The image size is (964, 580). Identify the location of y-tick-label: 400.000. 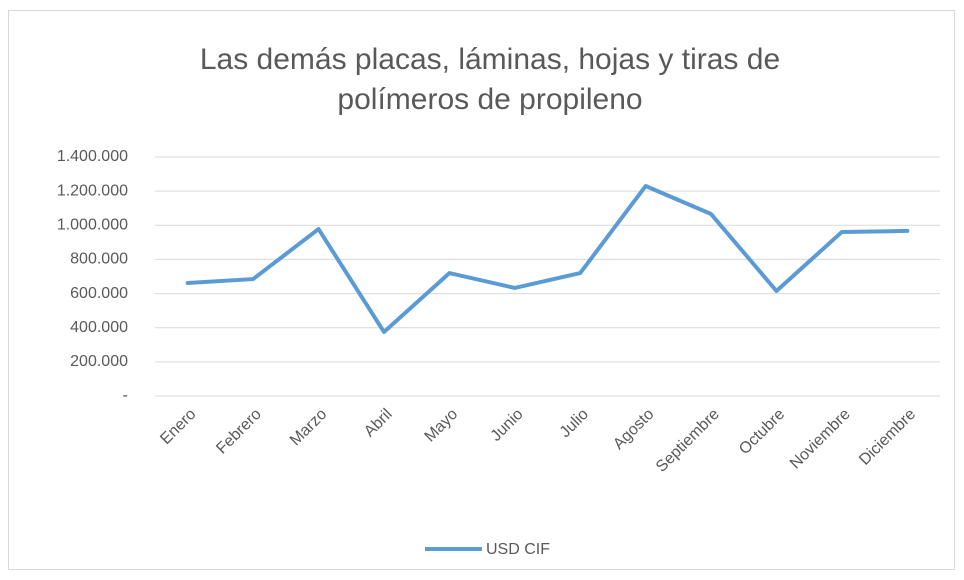
(99, 327).